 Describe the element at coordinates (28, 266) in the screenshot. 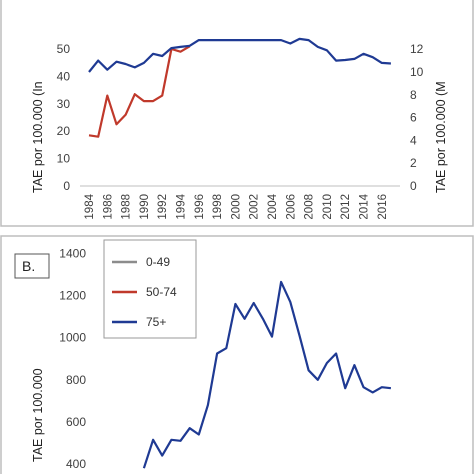

I see `panel-b-label: B.` at that location.